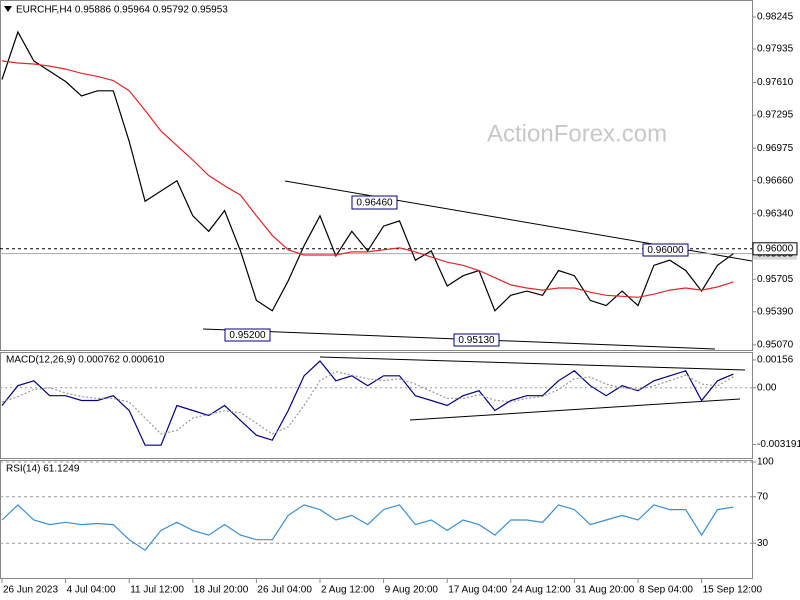  Describe the element at coordinates (30, 590) in the screenshot. I see `x-tick-label: 26 Jun 2023` at that location.